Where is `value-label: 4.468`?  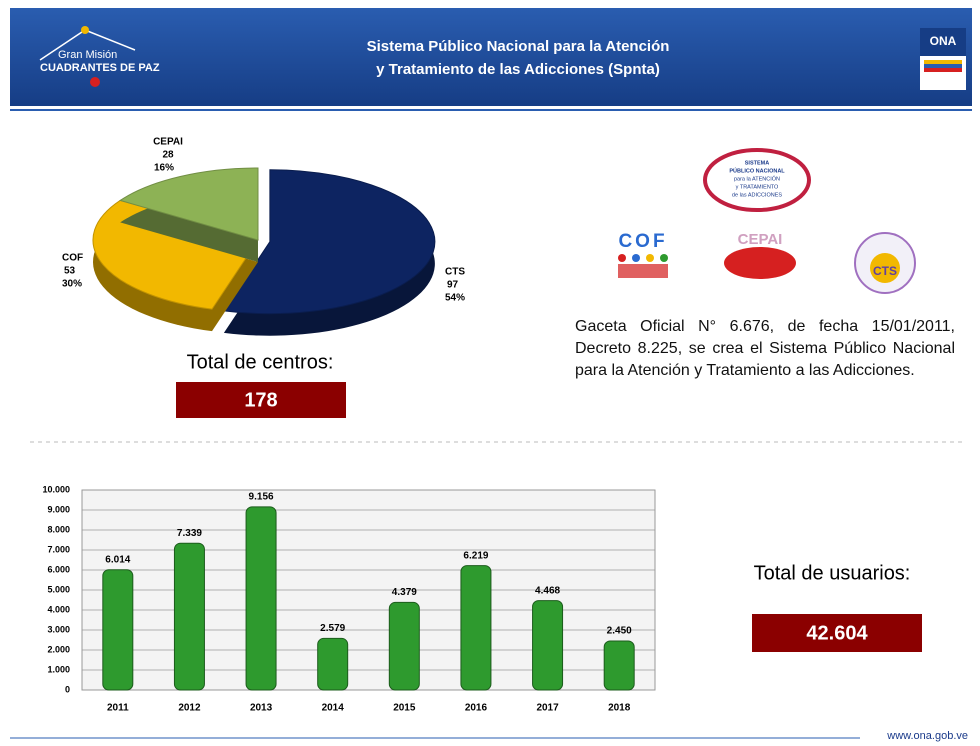
value-label: 4.468 is located at coordinates (547, 590).